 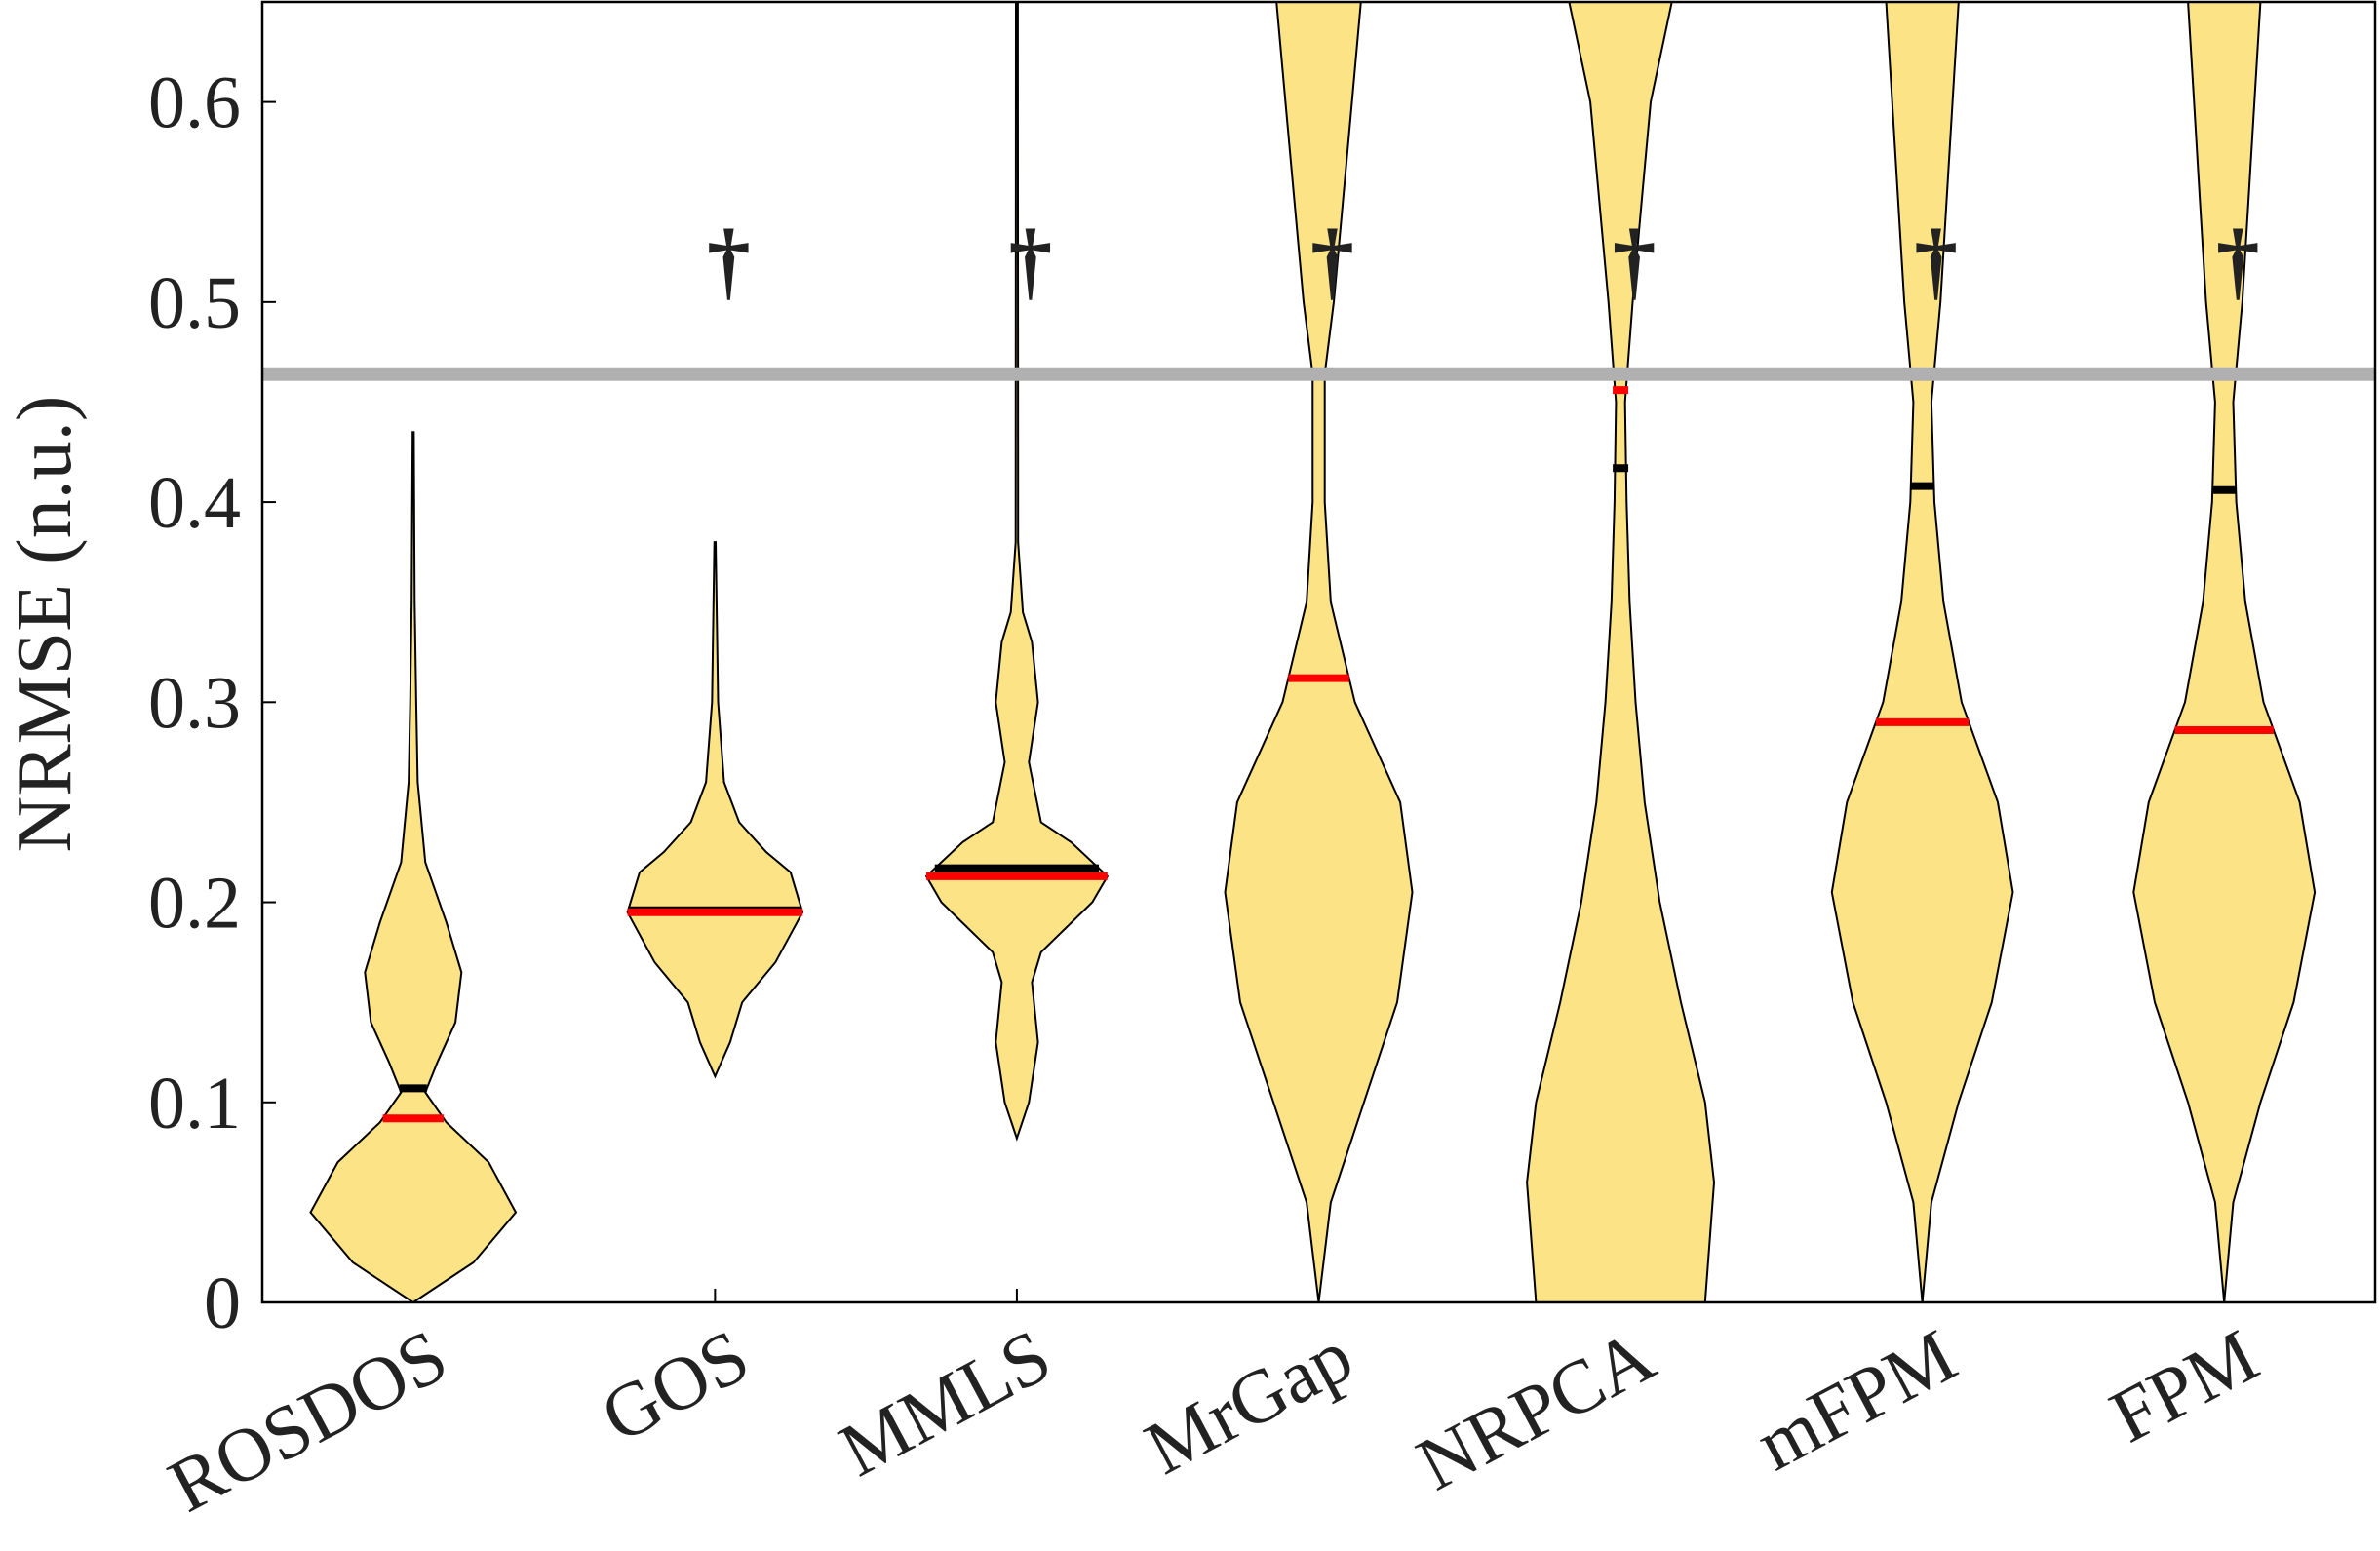 What do you see at coordinates (675, 1385) in the screenshot?
I see `x-tick-label: GOS` at bounding box center [675, 1385].